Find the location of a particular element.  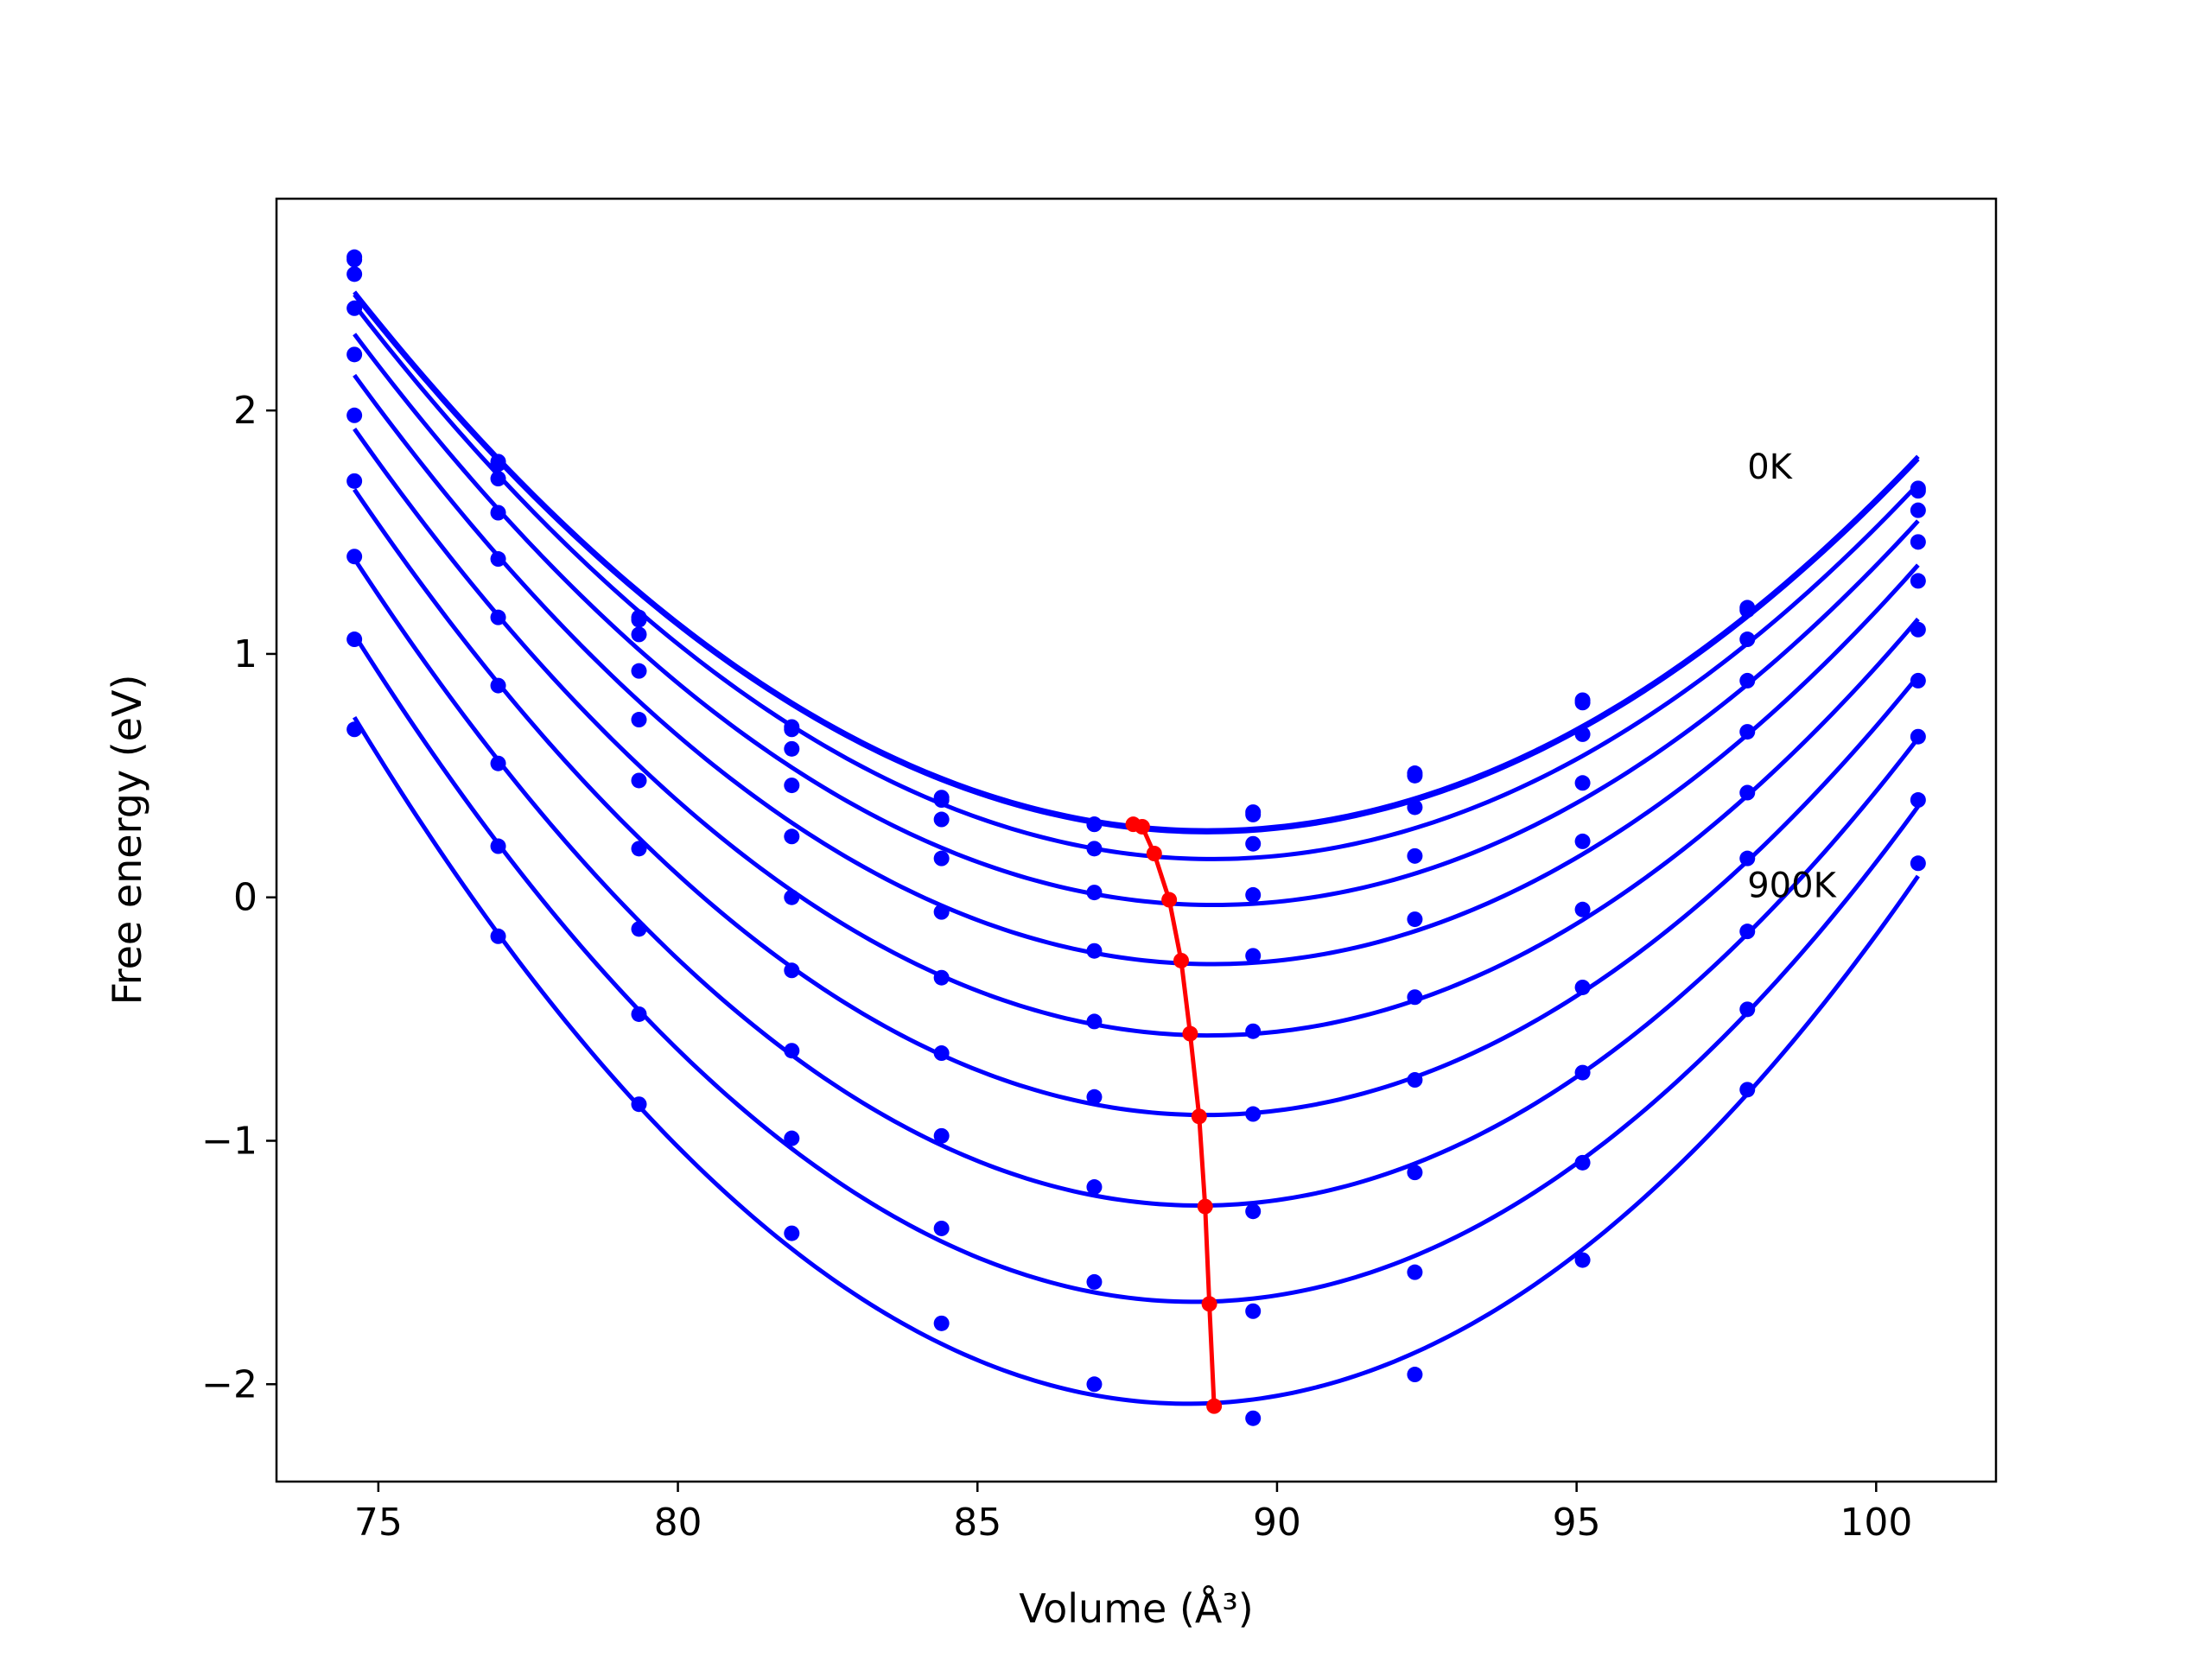

x-axis: 75 80 85 90 95 100 is located at coordinates (1133, 1514).